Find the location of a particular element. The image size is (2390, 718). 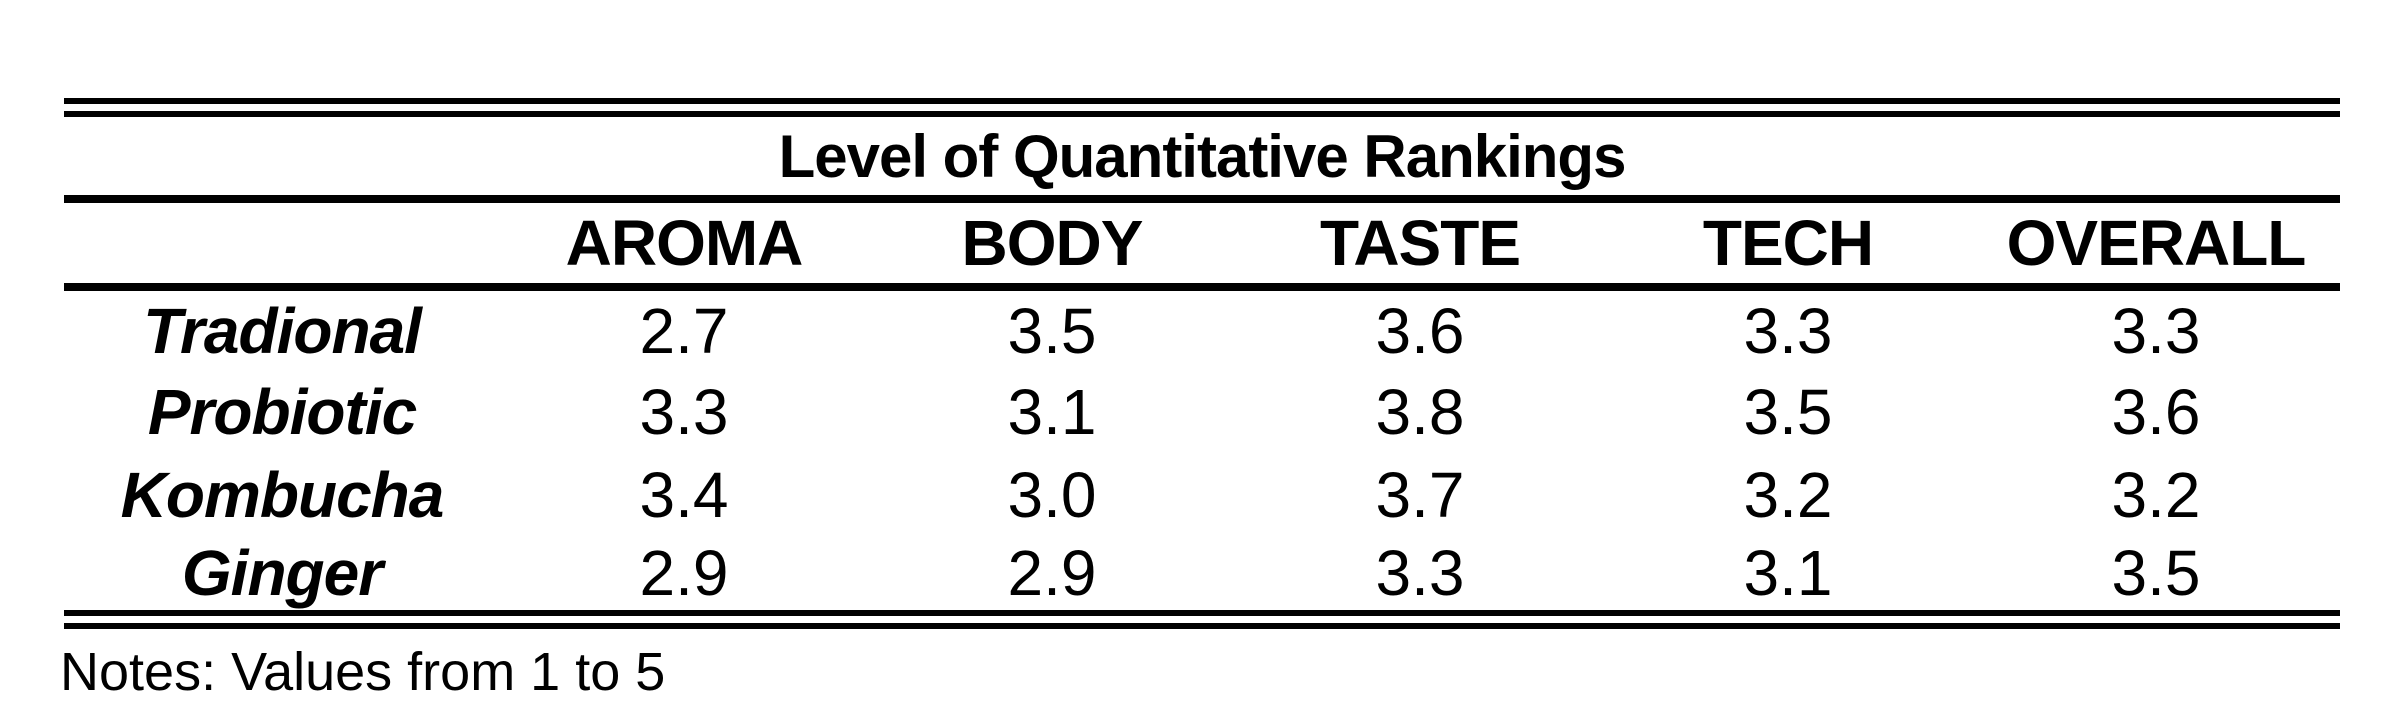

cell-probiotic-body: 3.1 is located at coordinates (1052, 411).